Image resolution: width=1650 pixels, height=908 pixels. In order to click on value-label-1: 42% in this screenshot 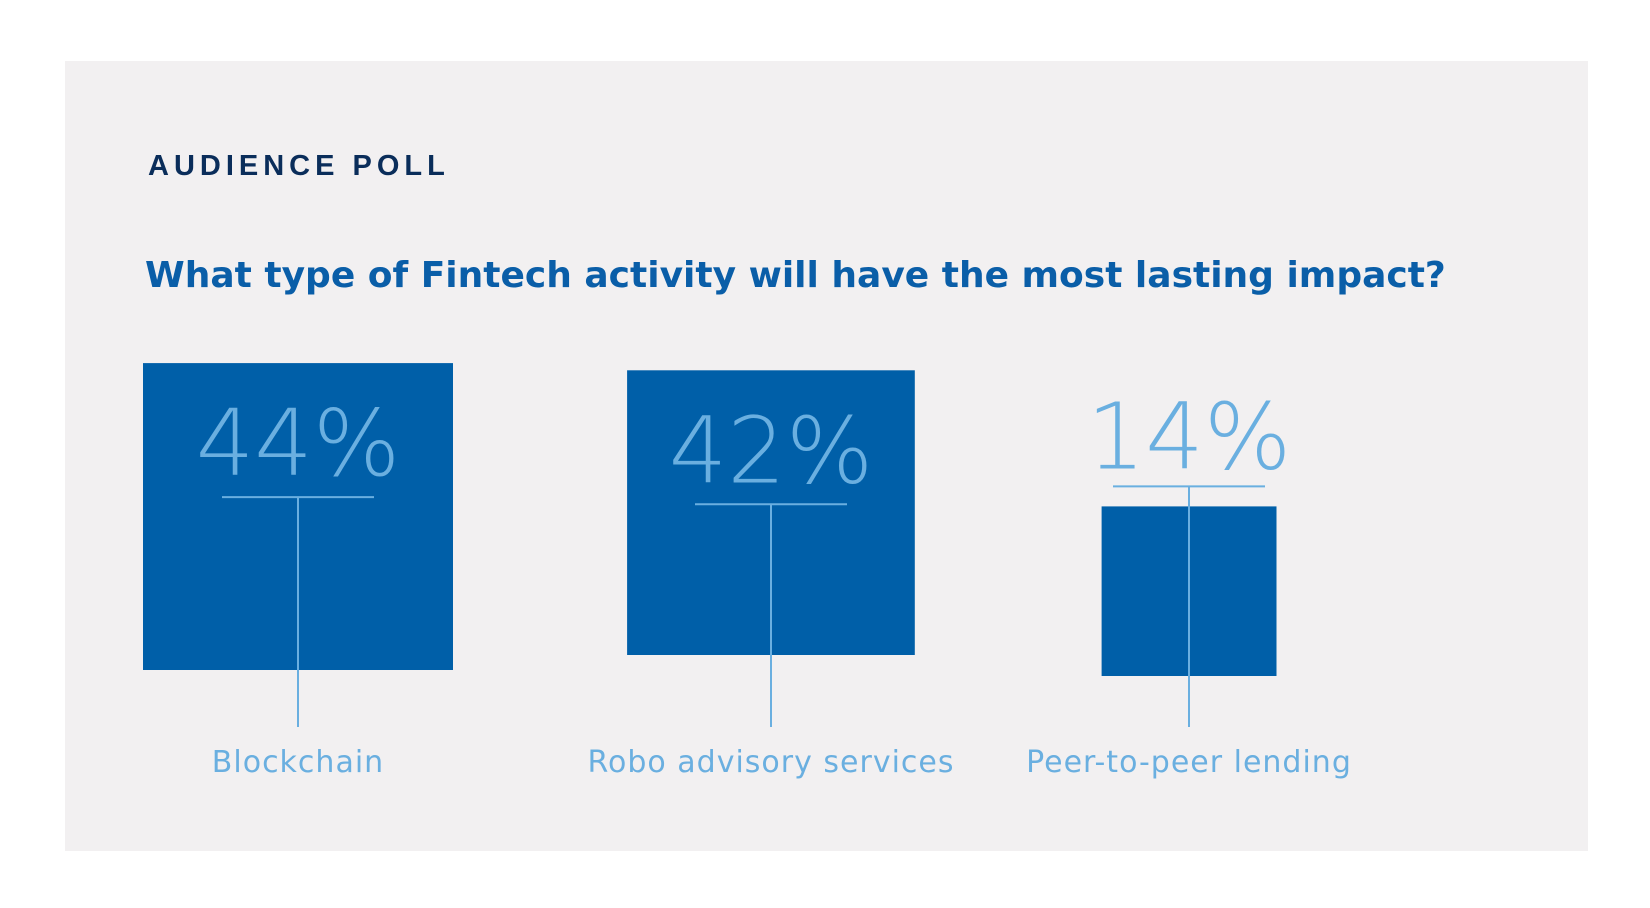, I will do `click(771, 450)`.